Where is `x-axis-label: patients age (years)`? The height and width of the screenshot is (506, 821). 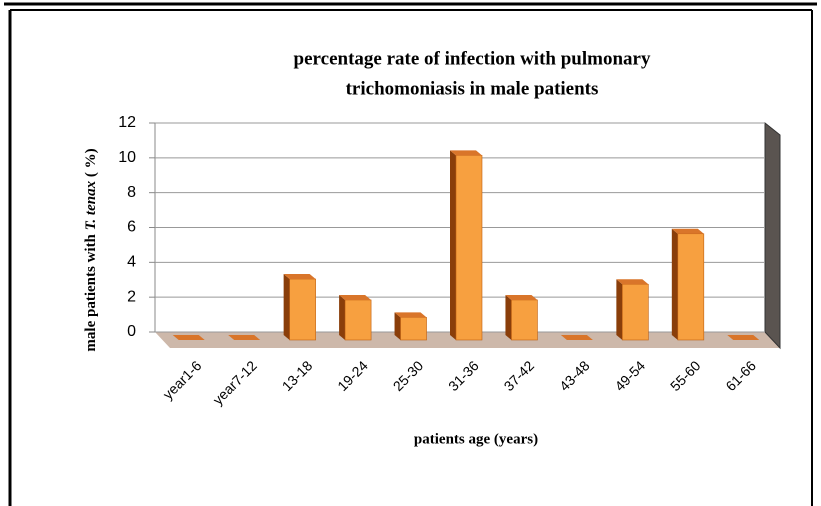
x-axis-label: patients age (years) is located at coordinates (476, 439).